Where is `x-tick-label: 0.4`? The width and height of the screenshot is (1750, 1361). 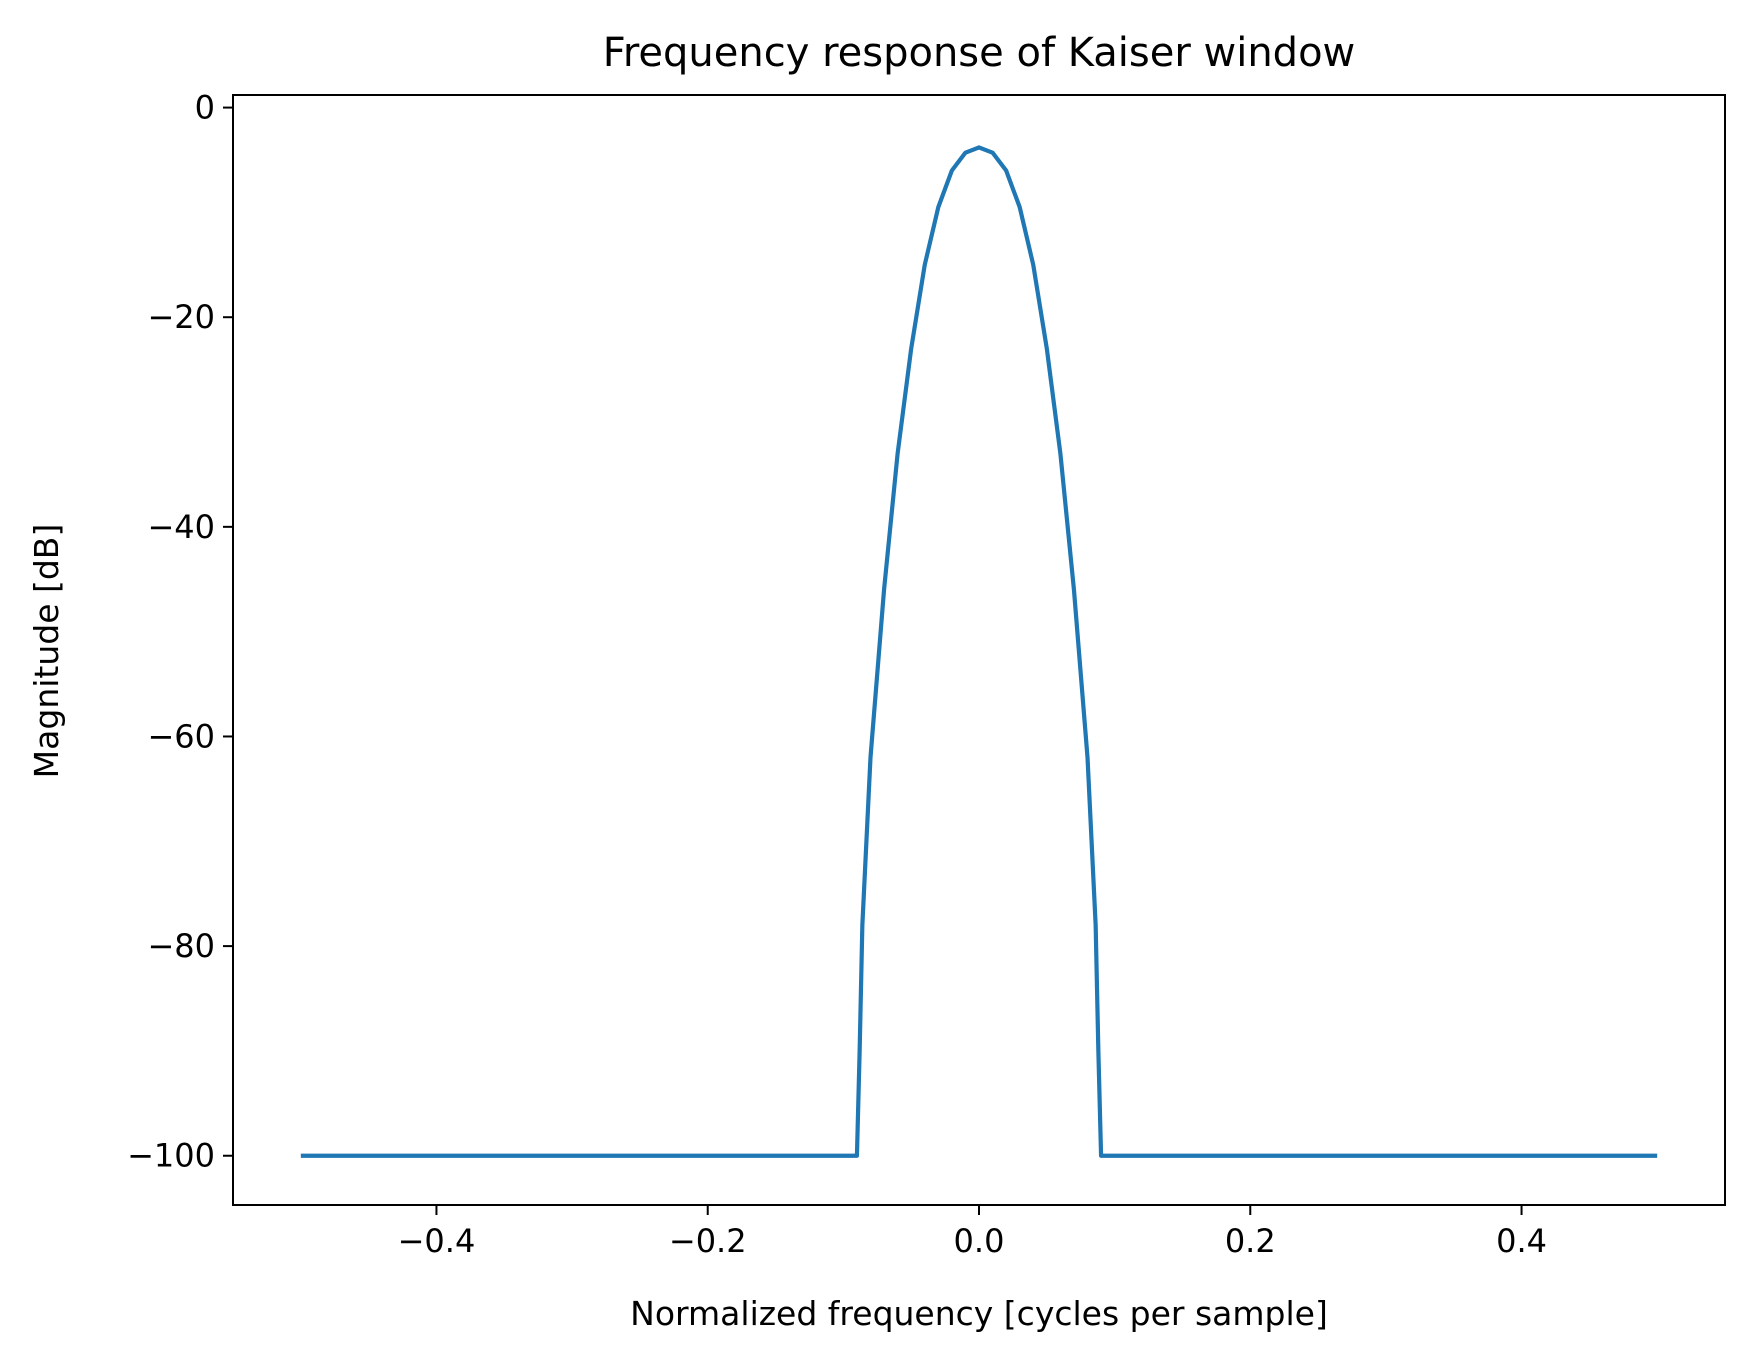
x-tick-label: 0.4 is located at coordinates (1521, 1241).